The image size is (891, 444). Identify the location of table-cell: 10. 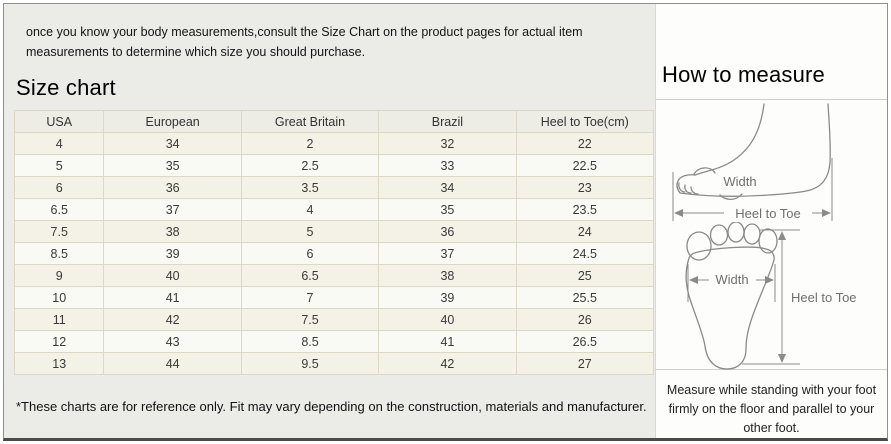
(59, 297).